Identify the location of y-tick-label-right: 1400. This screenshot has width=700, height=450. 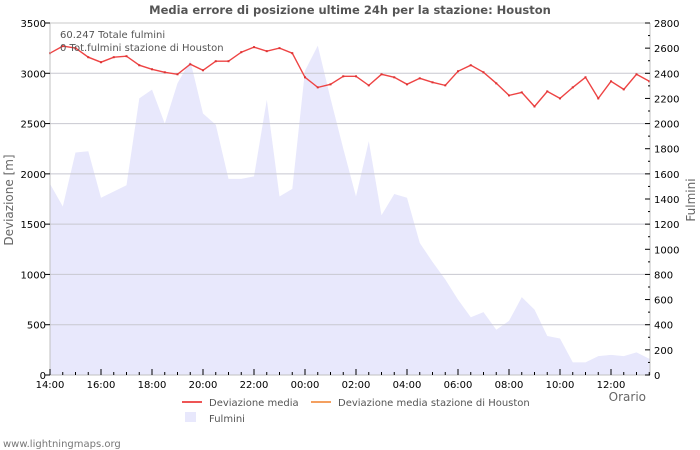
(666, 200).